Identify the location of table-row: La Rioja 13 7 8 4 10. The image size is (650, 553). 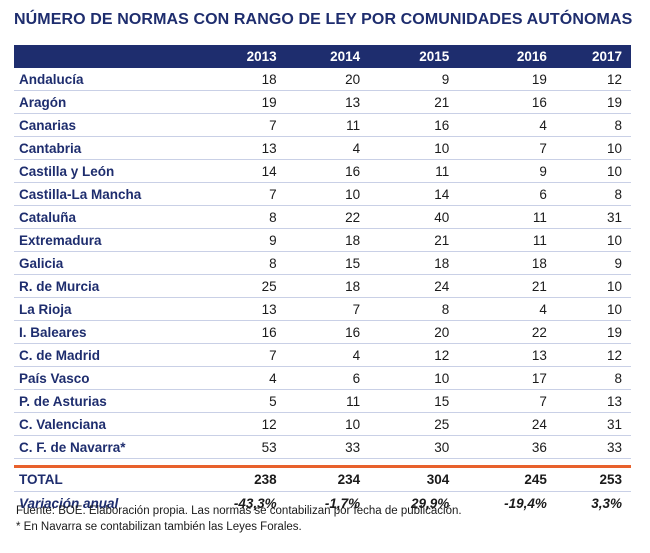
(322, 309).